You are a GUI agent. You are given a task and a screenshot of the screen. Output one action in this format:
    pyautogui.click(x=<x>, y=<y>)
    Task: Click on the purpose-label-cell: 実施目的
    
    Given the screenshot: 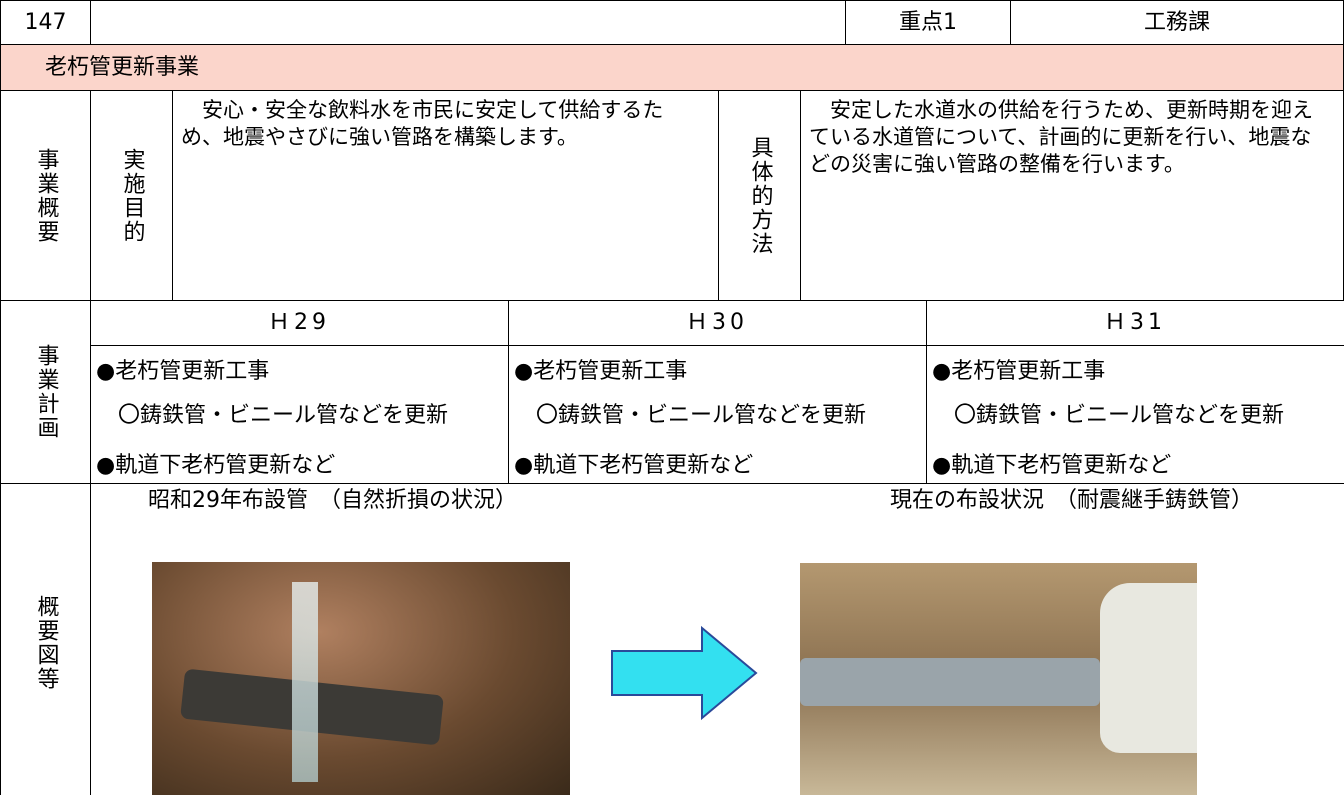 What is the action you would take?
    pyautogui.click(x=131, y=195)
    